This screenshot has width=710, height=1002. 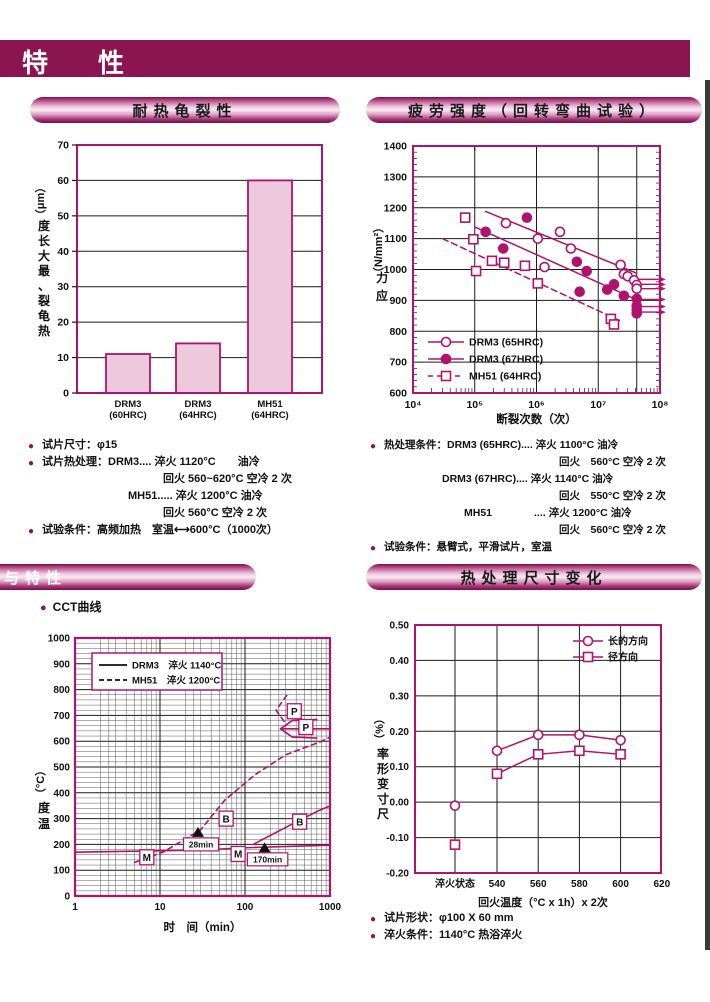 I want to click on y-tick-label: 0.30, so click(x=400, y=696).